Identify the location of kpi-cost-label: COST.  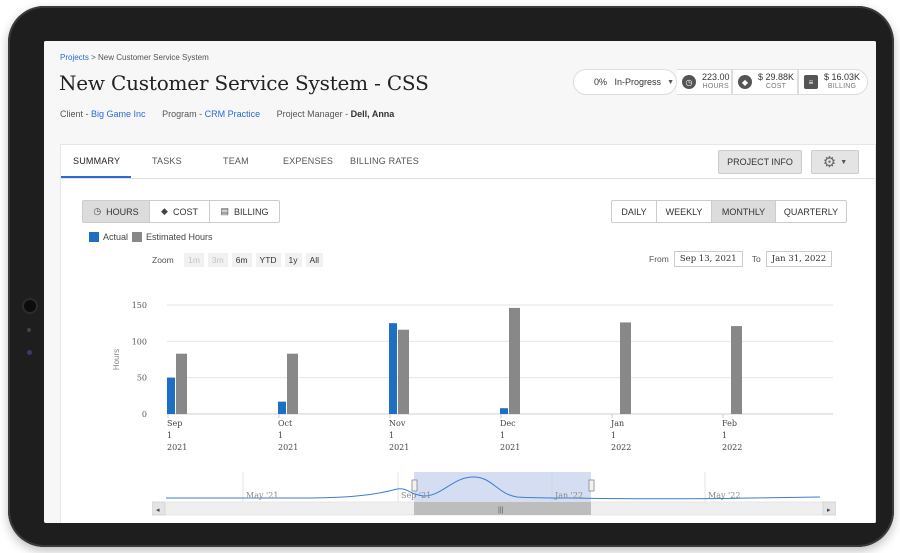
(776, 86).